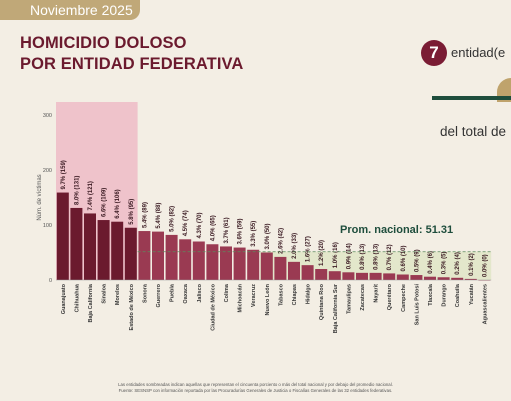 The image size is (511, 401). I want to click on decorative-divider, so click(471, 98).